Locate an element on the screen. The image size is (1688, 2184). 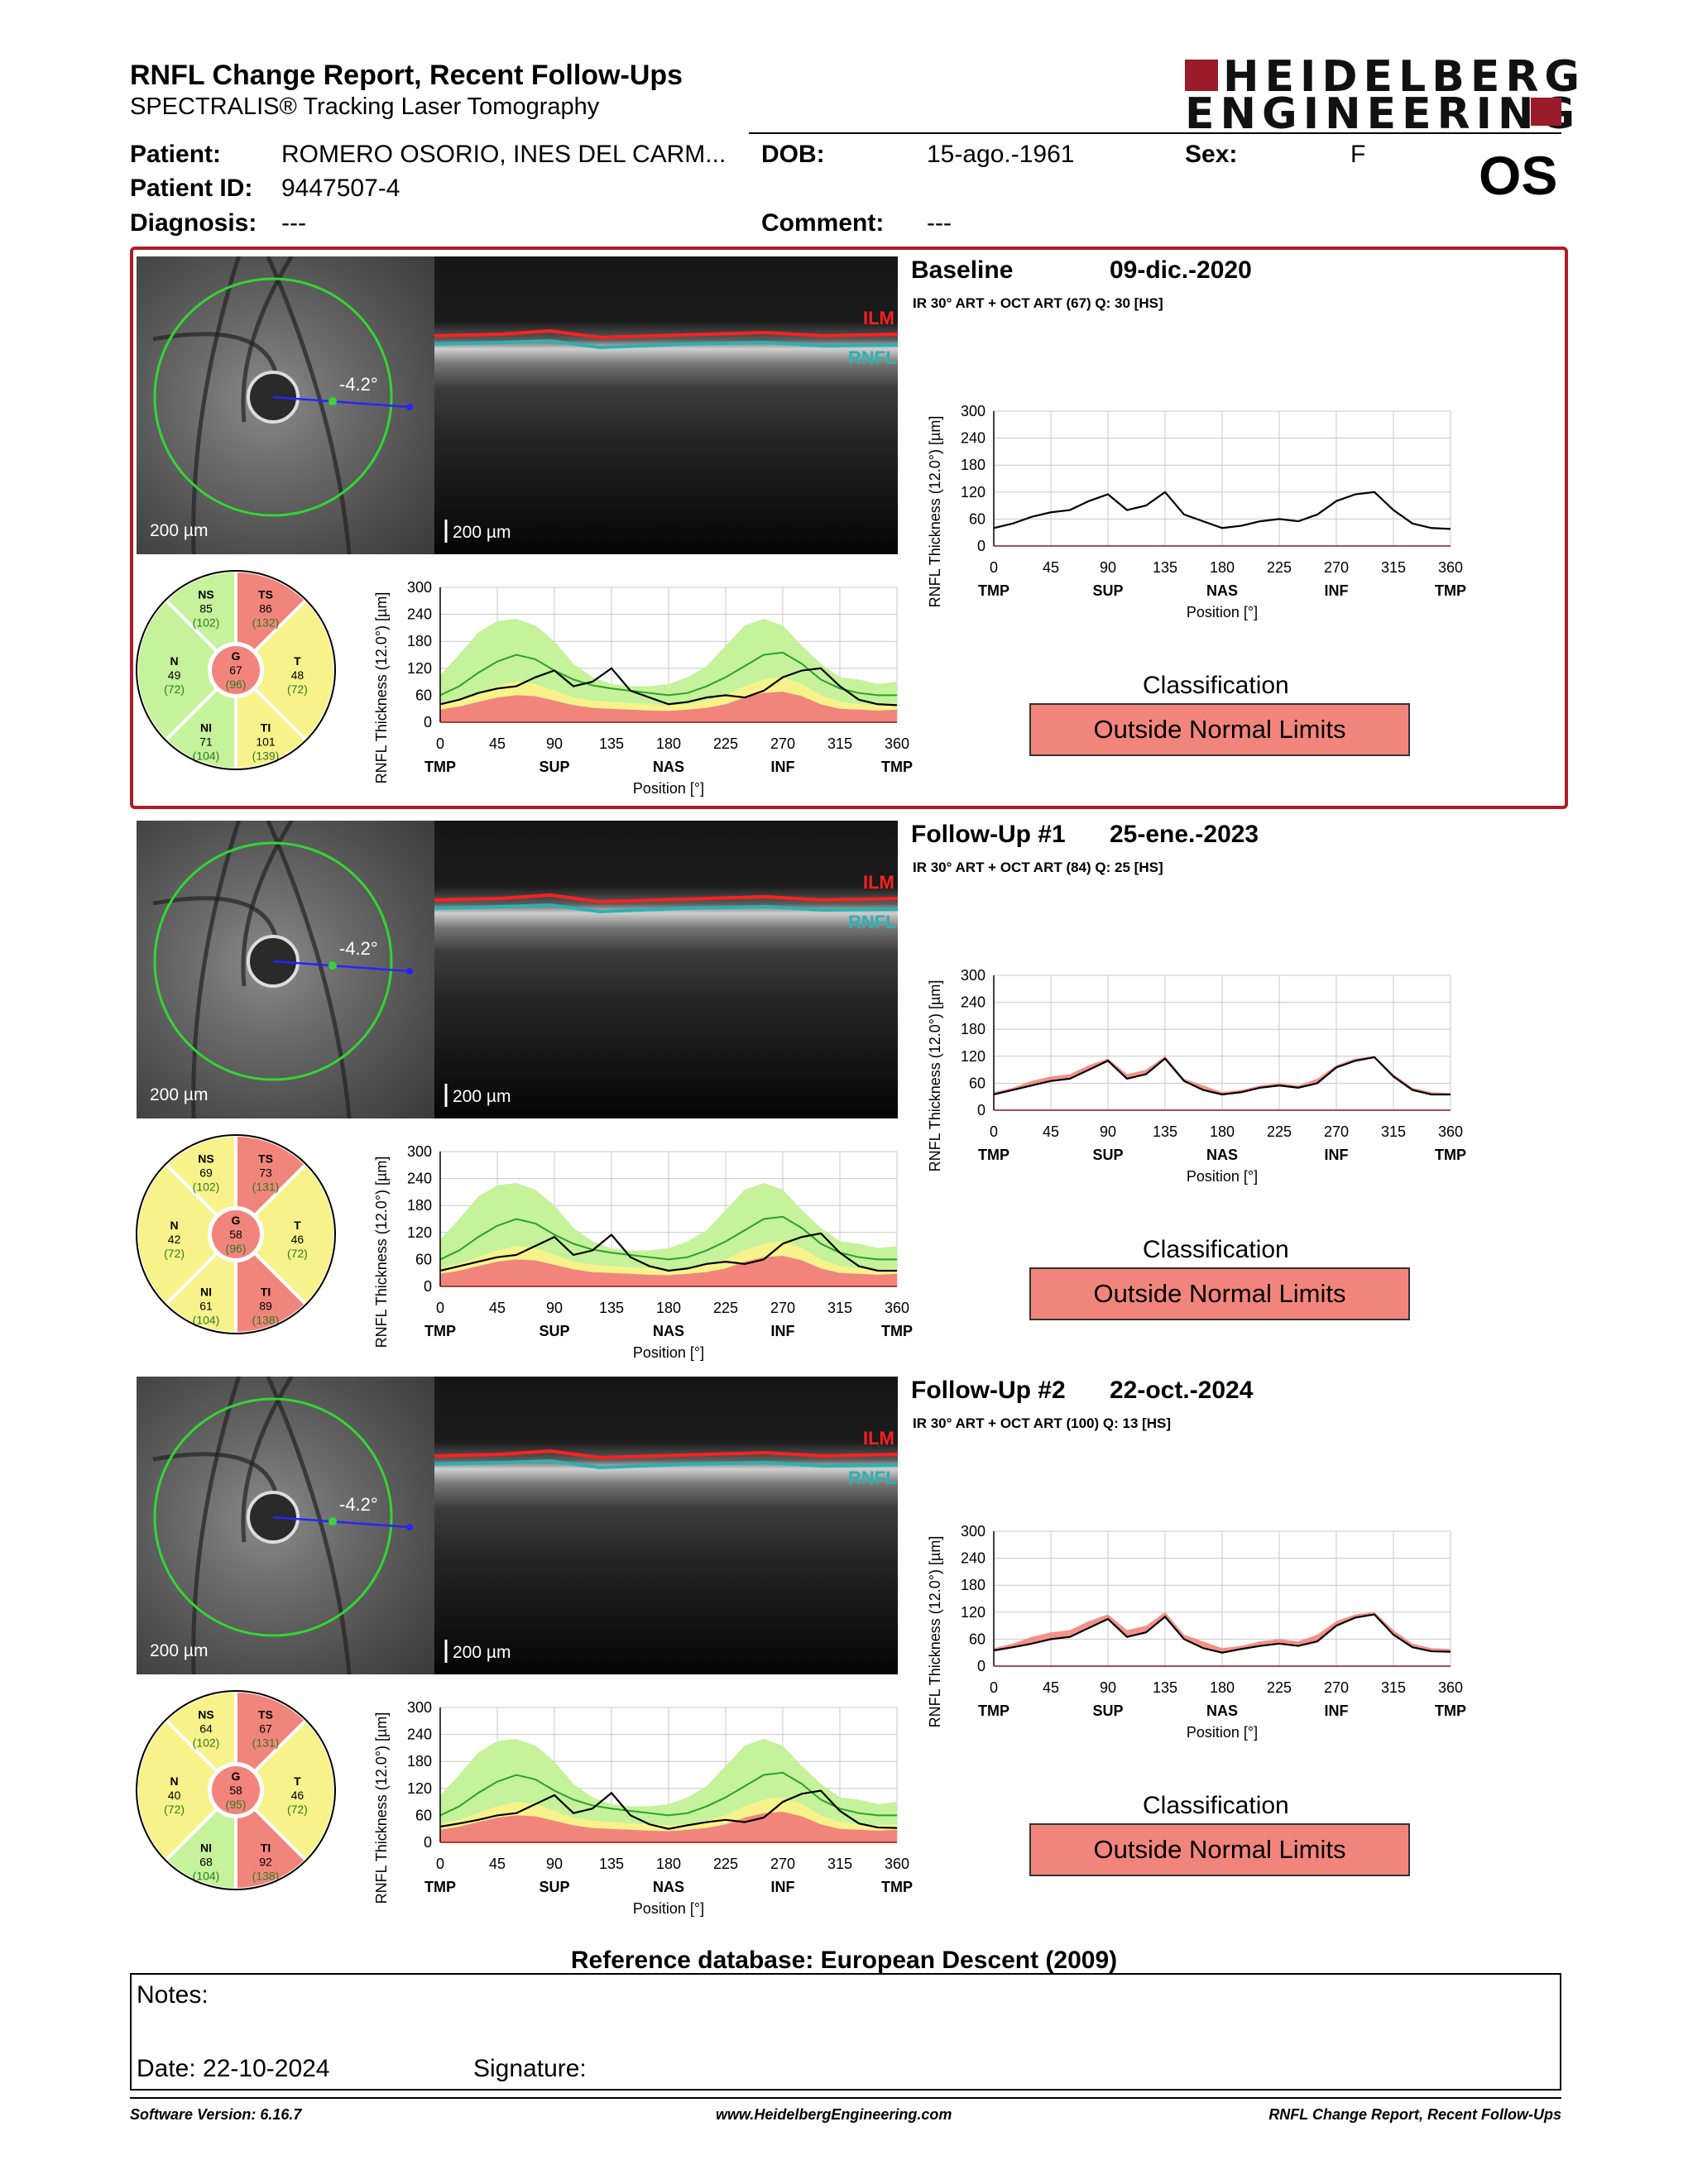
visit-acquisition-info: IR 30° ART + OCT ART (84) Q: 25 [HS] is located at coordinates (1038, 867).